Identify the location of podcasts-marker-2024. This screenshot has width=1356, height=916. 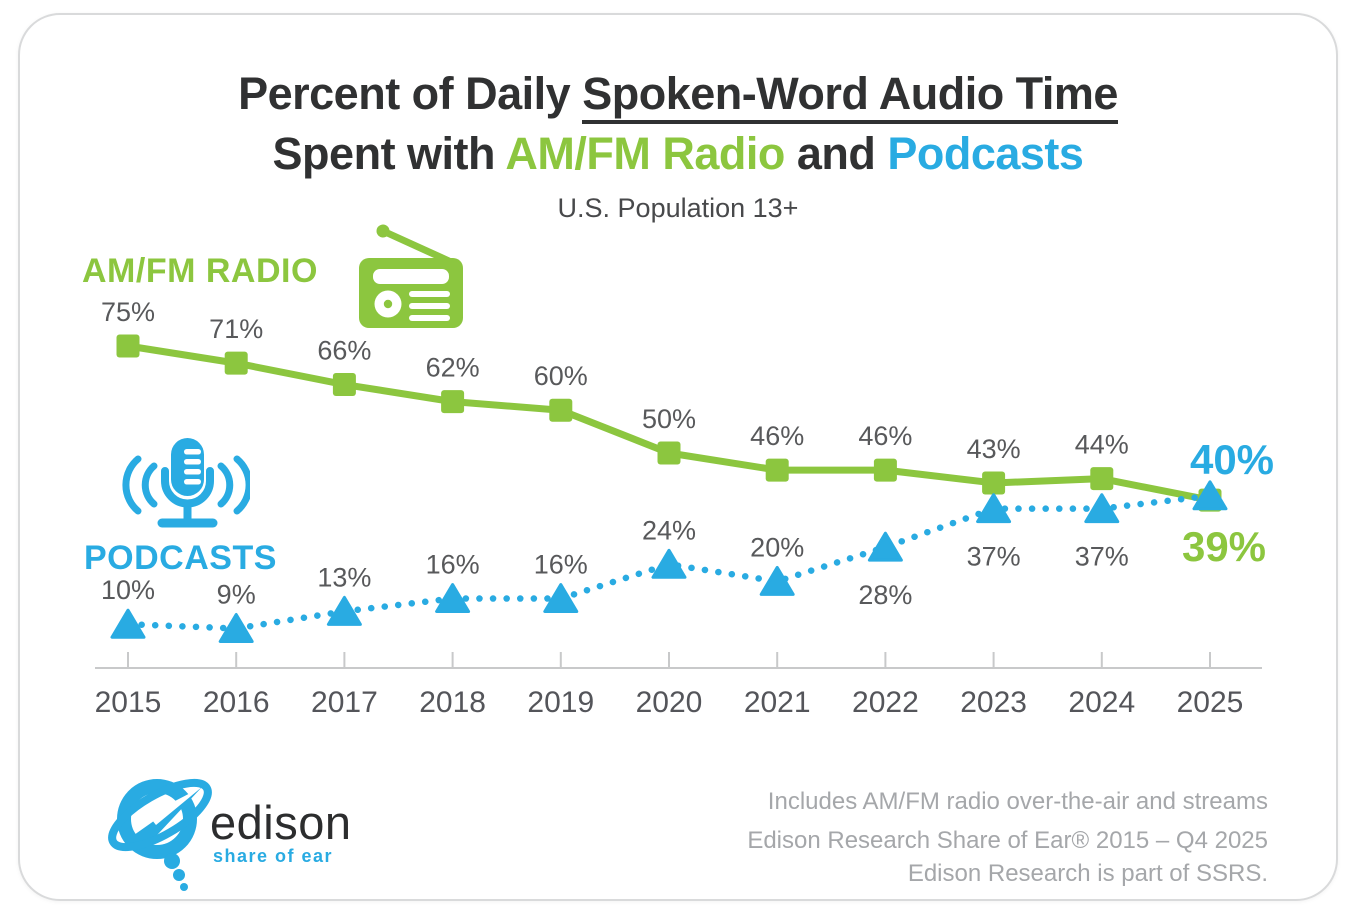
(1102, 508).